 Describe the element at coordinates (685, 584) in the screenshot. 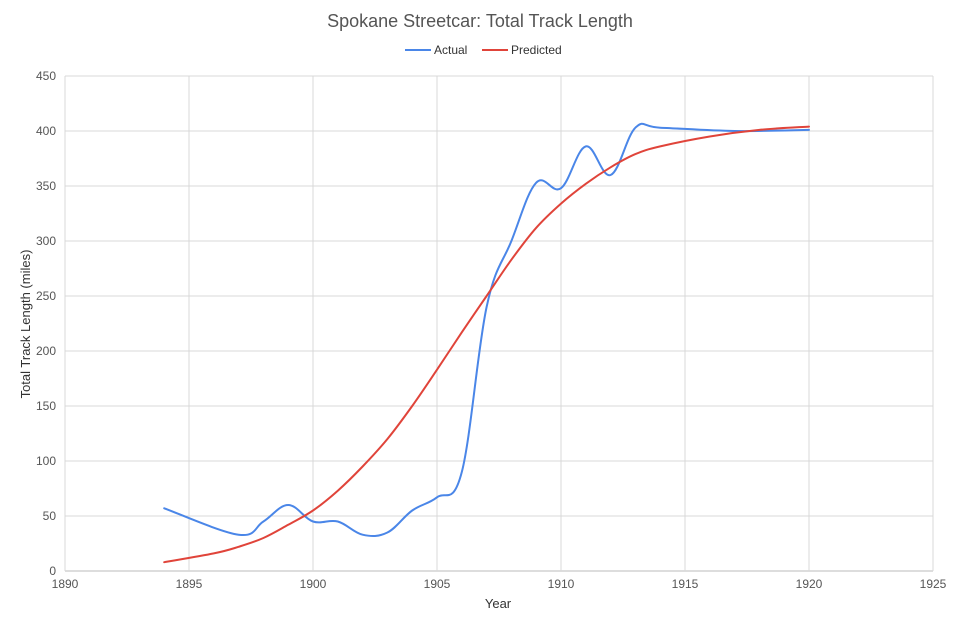

I see `x-tick-label: 1915` at that location.